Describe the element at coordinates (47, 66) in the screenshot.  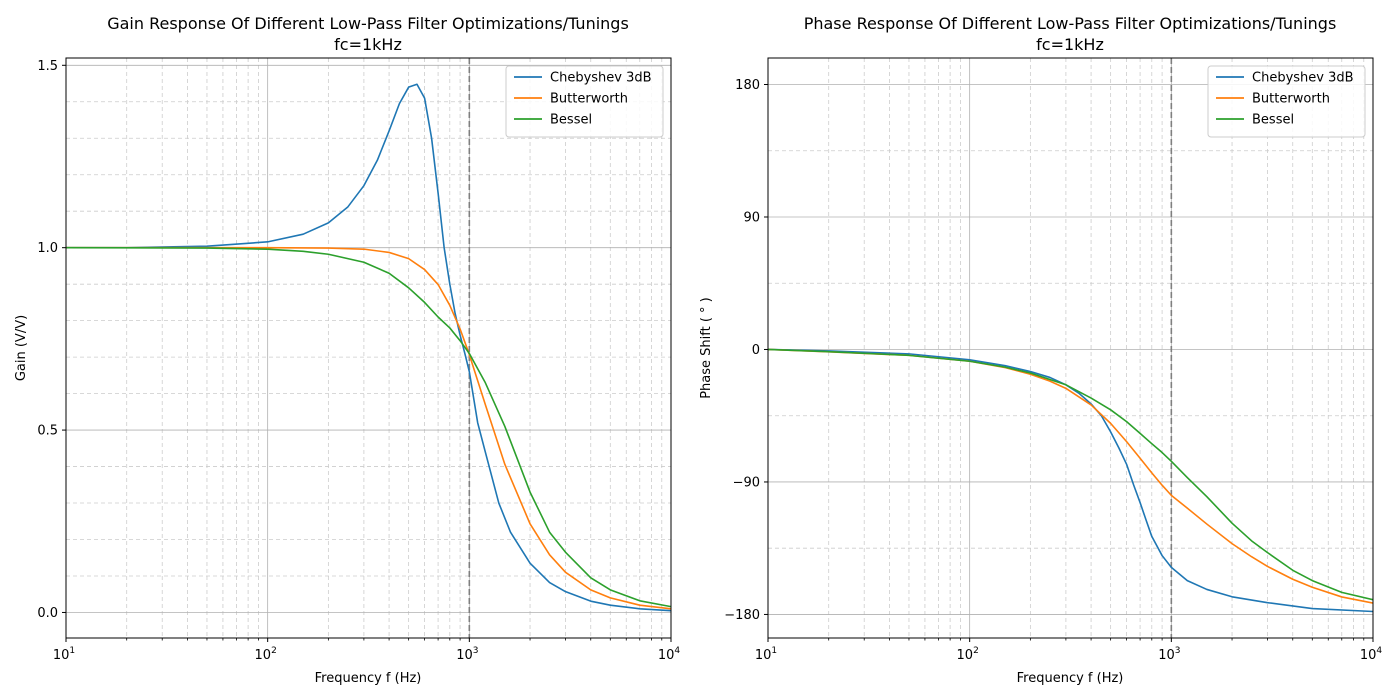
I see `y-tick-label: 1.5` at that location.